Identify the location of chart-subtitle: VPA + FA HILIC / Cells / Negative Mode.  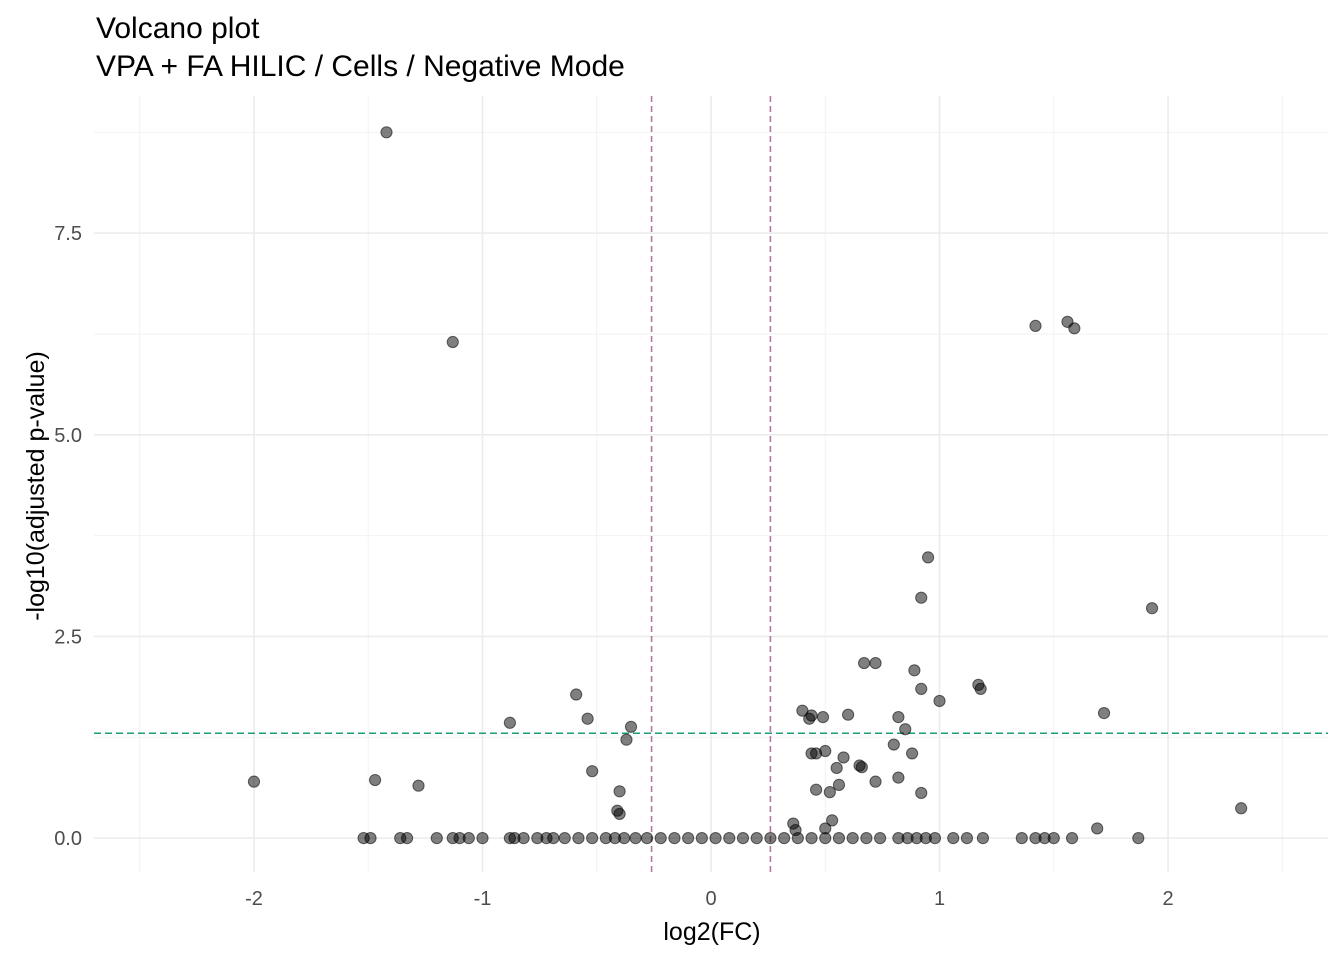
(360, 66).